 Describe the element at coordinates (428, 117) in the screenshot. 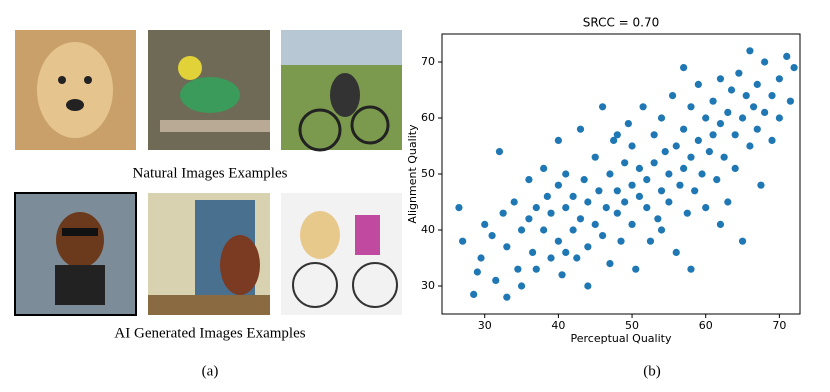

I see `y-tick-label: 60` at that location.